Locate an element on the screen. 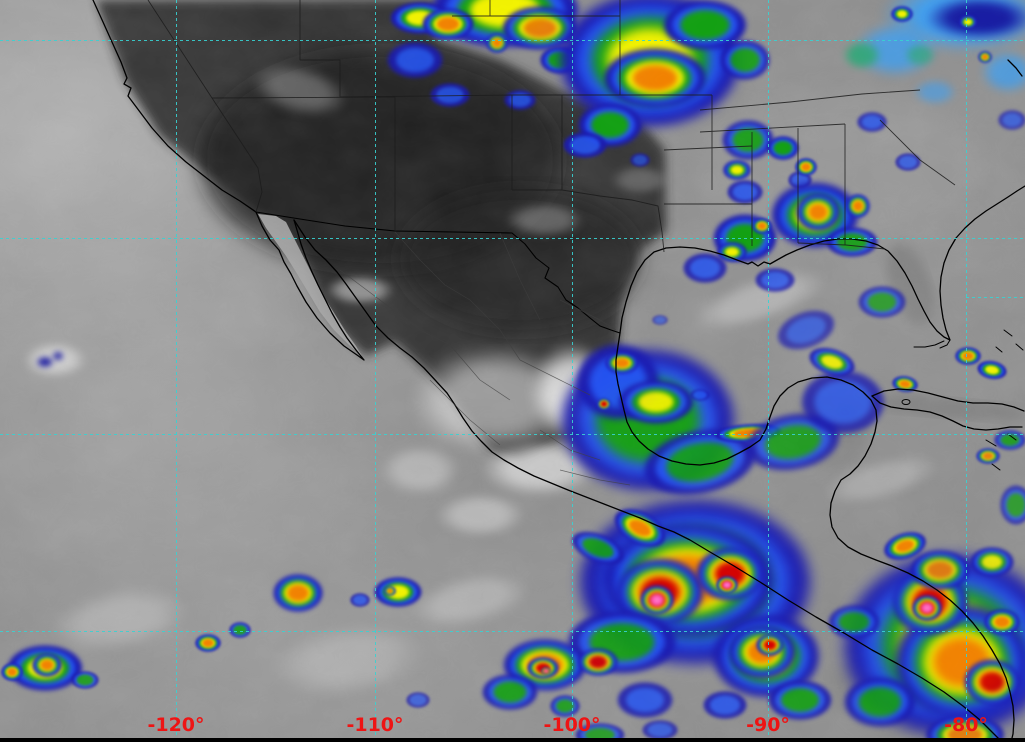 The width and height of the screenshot is (1025, 742). us-mexico-border is located at coordinates (438, 272).